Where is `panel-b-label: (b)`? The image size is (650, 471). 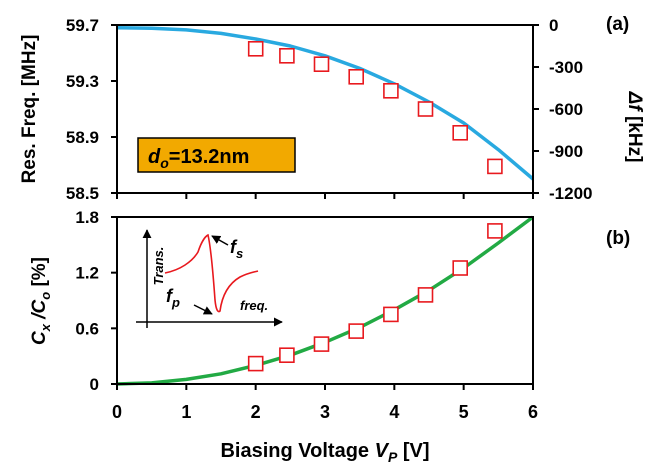 panel-b-label: (b) is located at coordinates (618, 238).